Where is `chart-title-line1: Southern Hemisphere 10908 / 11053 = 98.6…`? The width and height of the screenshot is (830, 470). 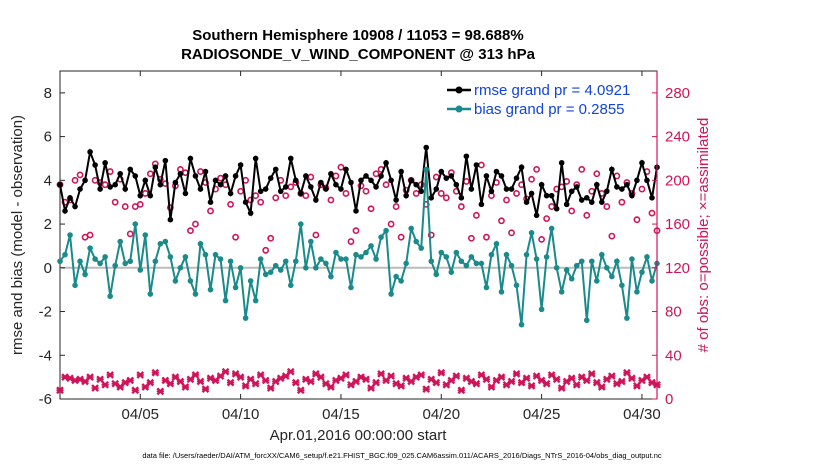
chart-title-line1: Southern Hemisphere 10908 / 11053 = 98.6… is located at coordinates (357, 35).